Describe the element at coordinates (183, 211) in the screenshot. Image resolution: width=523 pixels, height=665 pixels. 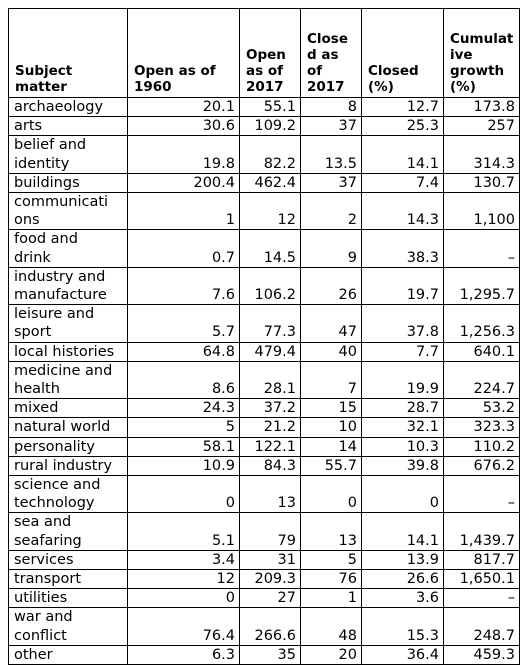
I see `open-1960-cell: 1` at that location.